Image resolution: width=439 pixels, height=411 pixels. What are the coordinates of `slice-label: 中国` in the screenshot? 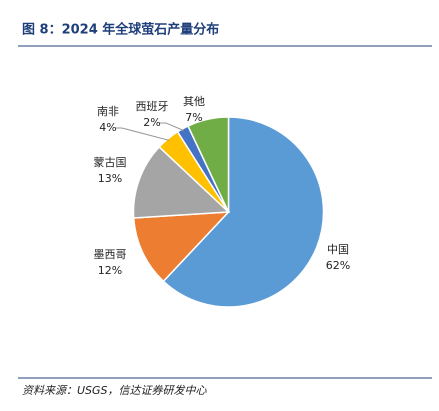 It's located at (338, 249).